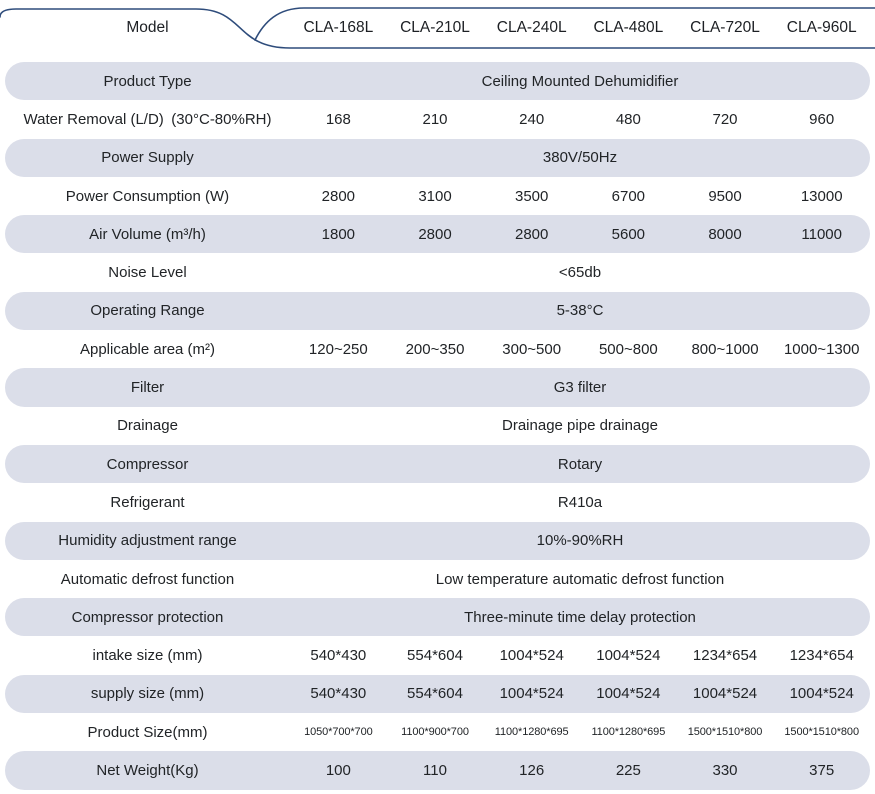 Image resolution: width=875 pixels, height=794 pixels. Describe the element at coordinates (147, 426) in the screenshot. I see `row-label: Drainage` at that location.